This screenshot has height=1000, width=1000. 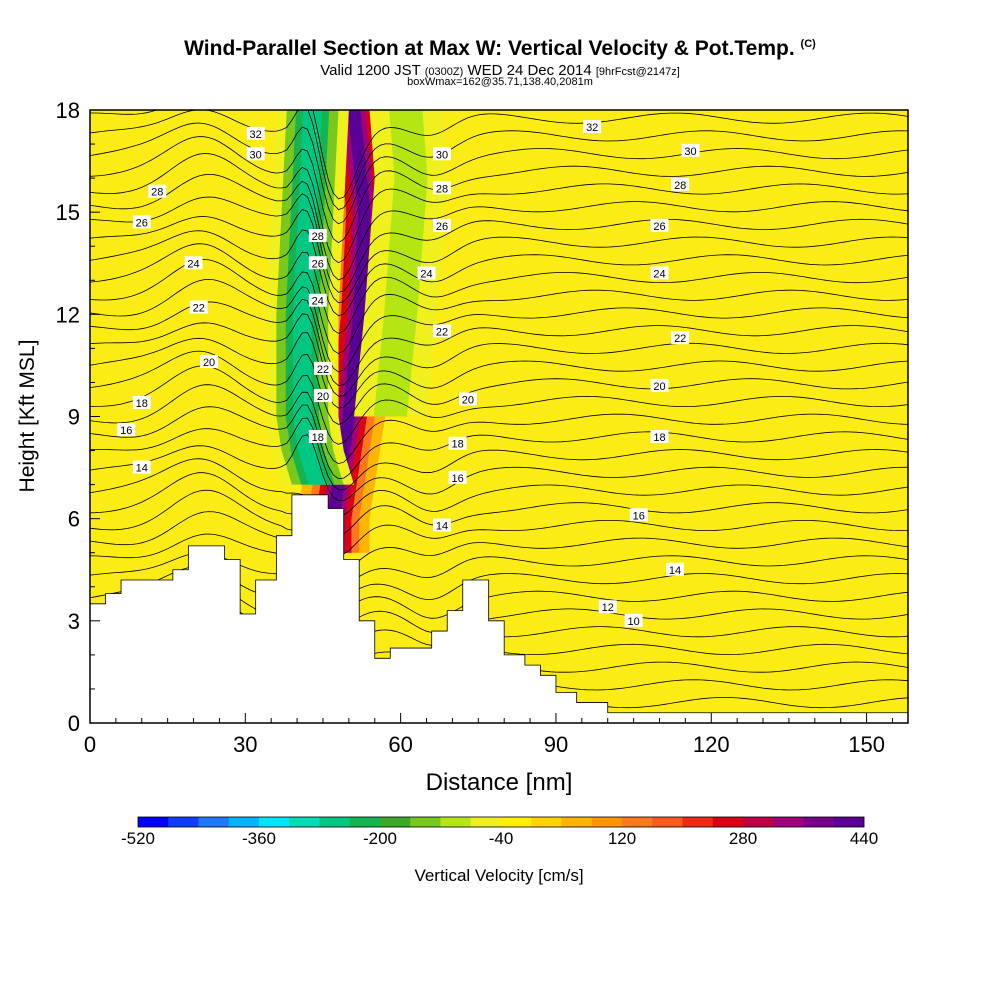 I want to click on x-axis-label: Distance [nm], so click(x=499, y=782).